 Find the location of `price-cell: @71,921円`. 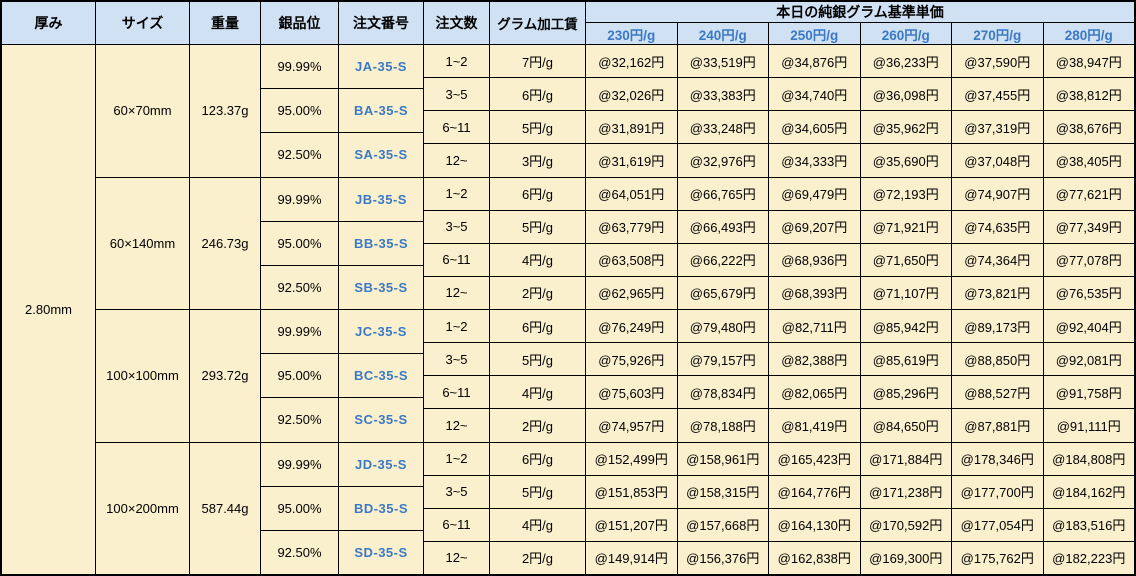

price-cell: @71,921円 is located at coordinates (905, 226).